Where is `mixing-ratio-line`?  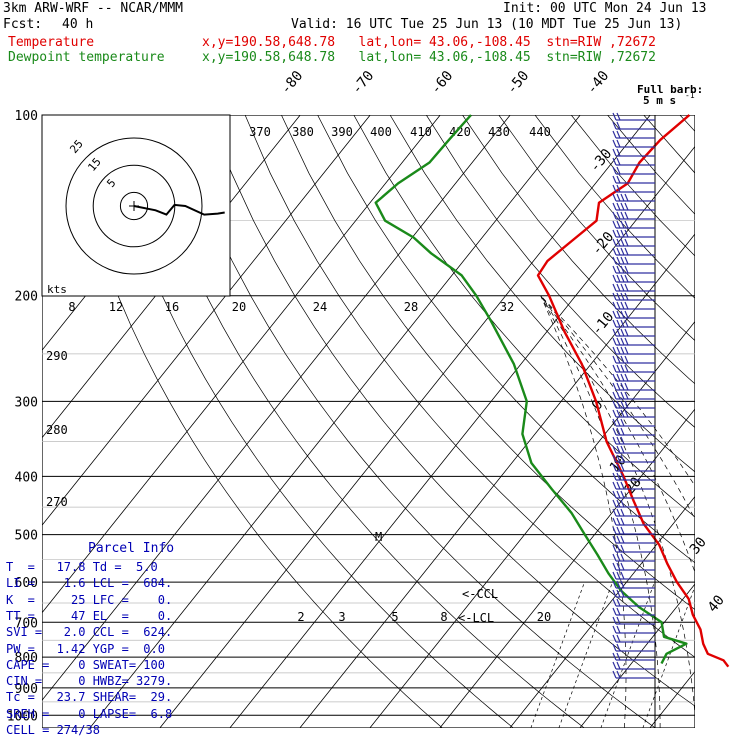 mixing-ratio-line is located at coordinates (627, 654).